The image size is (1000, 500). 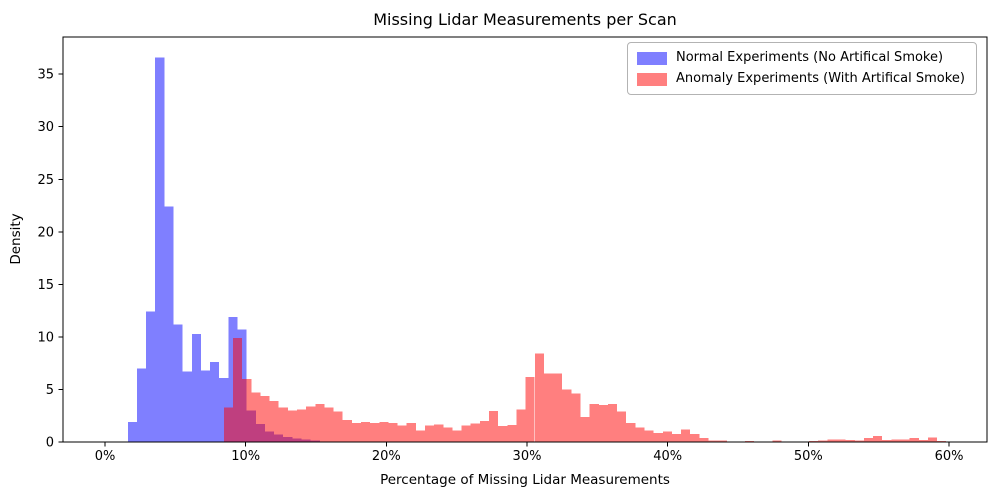 What do you see at coordinates (45, 75) in the screenshot?
I see `y-tick-label: 35` at bounding box center [45, 75].